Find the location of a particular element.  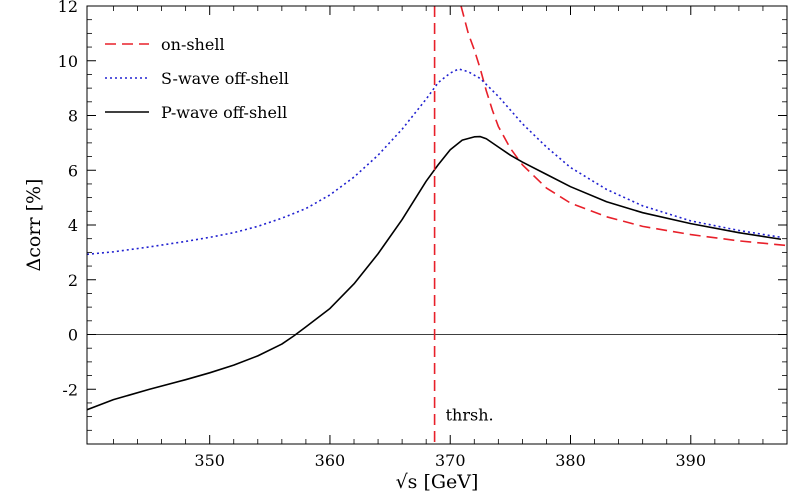

y-tick-label: 8 is located at coordinates (73, 116).